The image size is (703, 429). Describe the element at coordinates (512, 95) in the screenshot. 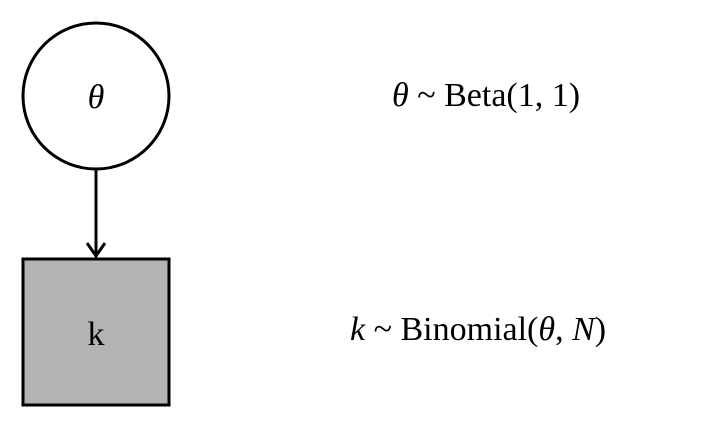

I see `beta-distribution: Beta(1, 1)` at that location.